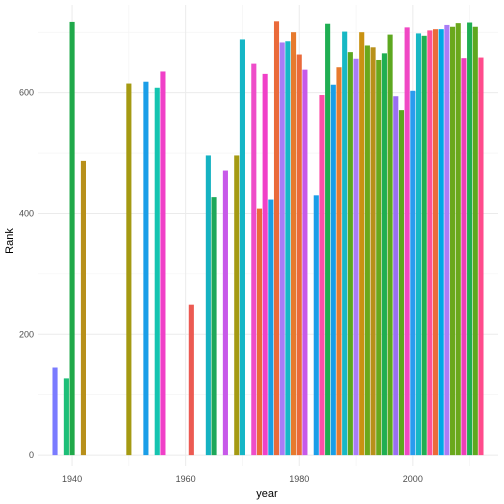 Image resolution: width=504 pixels, height=504 pixels. What do you see at coordinates (435, 242) in the screenshot?
I see `bar-2004` at bounding box center [435, 242].